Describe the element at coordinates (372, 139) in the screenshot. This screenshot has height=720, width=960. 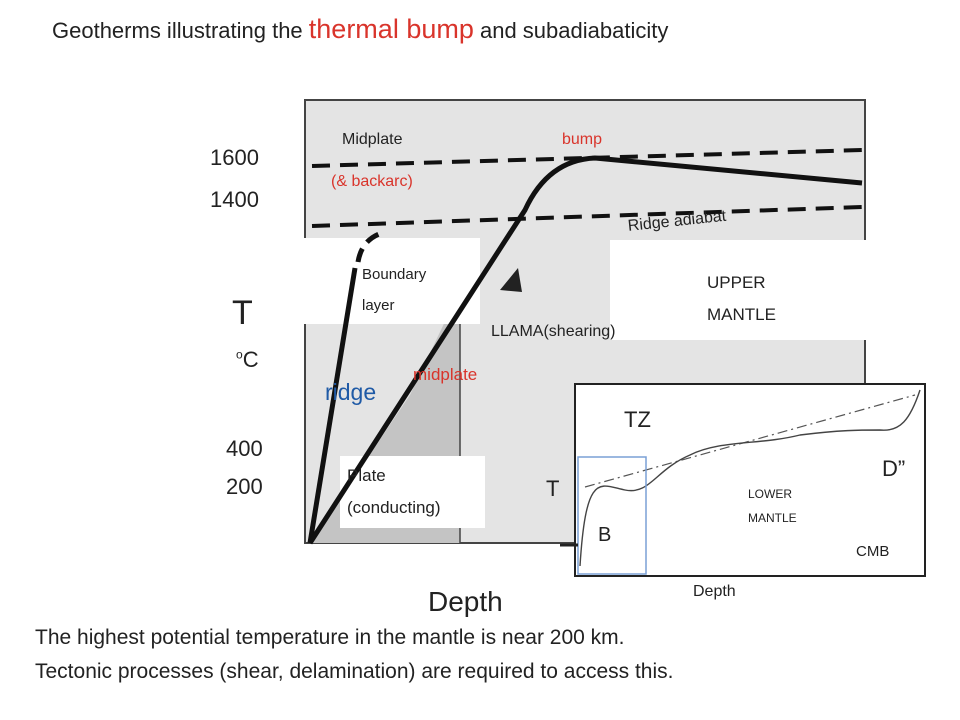
I see `midplate-top-label: Midplate` at that location.